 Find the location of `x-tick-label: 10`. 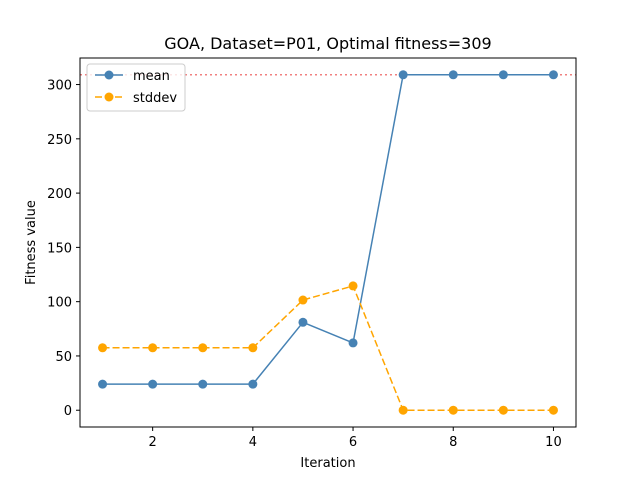

x-tick-label: 10 is located at coordinates (553, 442).